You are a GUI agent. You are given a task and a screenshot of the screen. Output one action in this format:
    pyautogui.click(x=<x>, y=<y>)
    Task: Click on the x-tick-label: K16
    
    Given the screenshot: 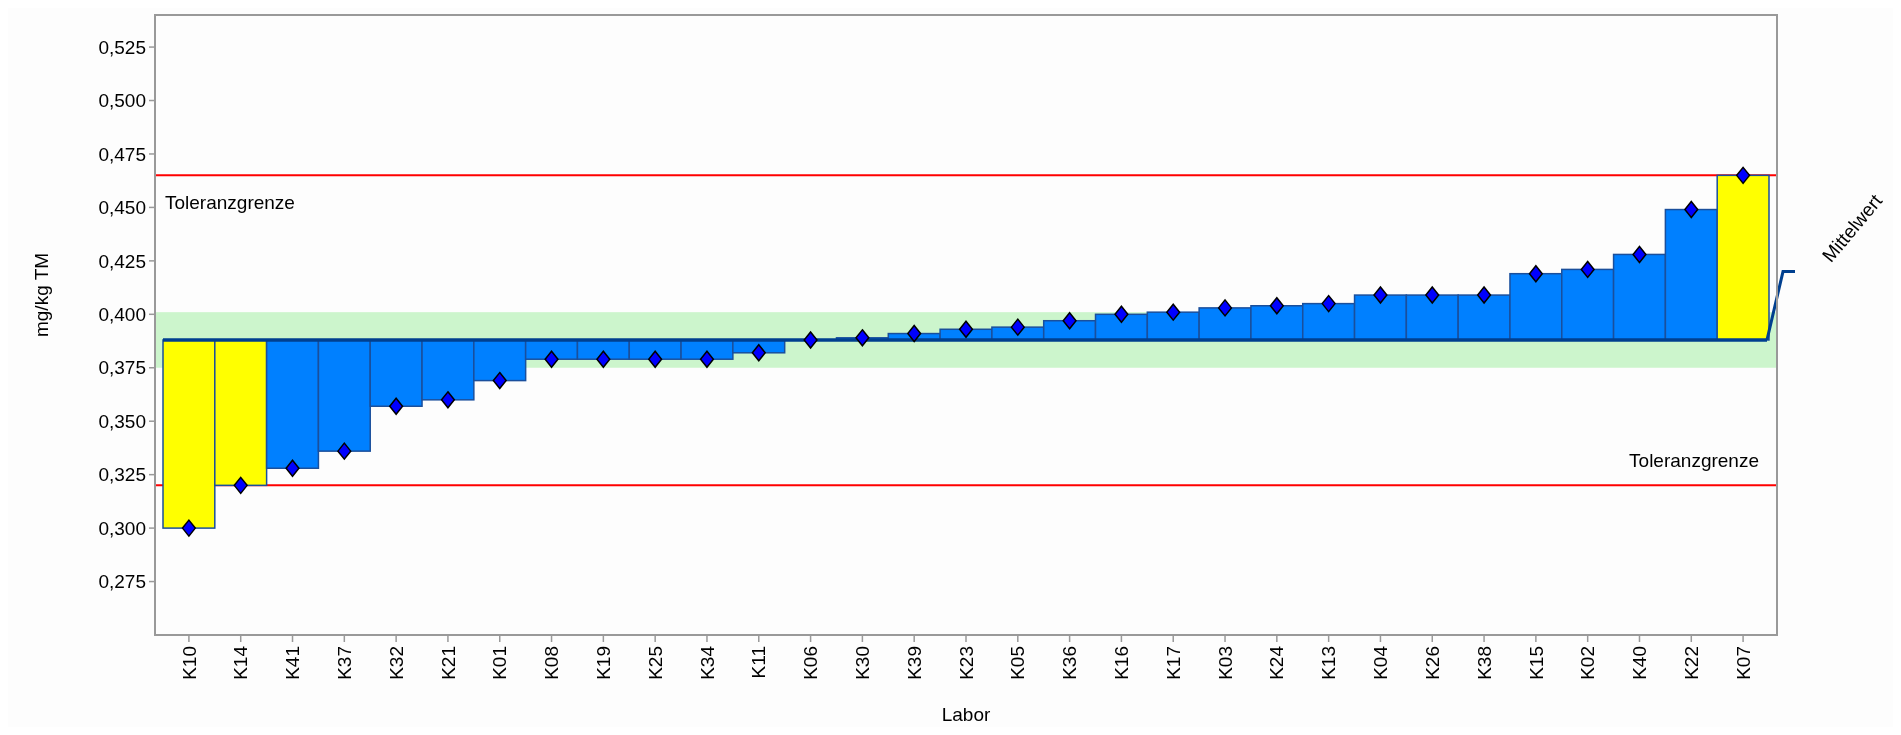 What is the action you would take?
    pyautogui.click(x=1122, y=663)
    